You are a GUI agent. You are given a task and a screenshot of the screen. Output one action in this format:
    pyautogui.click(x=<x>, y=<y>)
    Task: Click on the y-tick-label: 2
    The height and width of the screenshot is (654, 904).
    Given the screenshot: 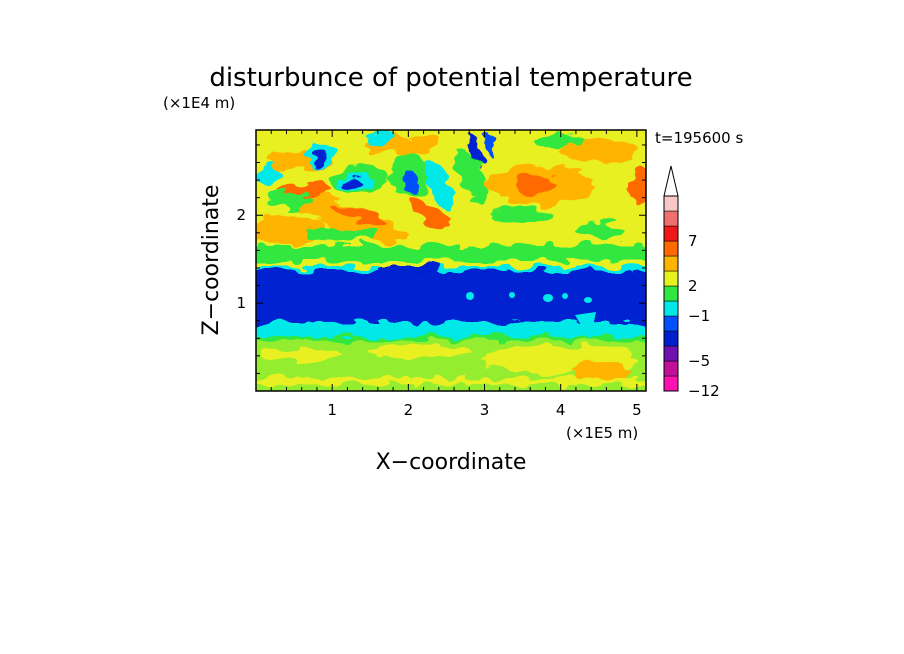 What is the action you would take?
    pyautogui.click(x=241, y=215)
    